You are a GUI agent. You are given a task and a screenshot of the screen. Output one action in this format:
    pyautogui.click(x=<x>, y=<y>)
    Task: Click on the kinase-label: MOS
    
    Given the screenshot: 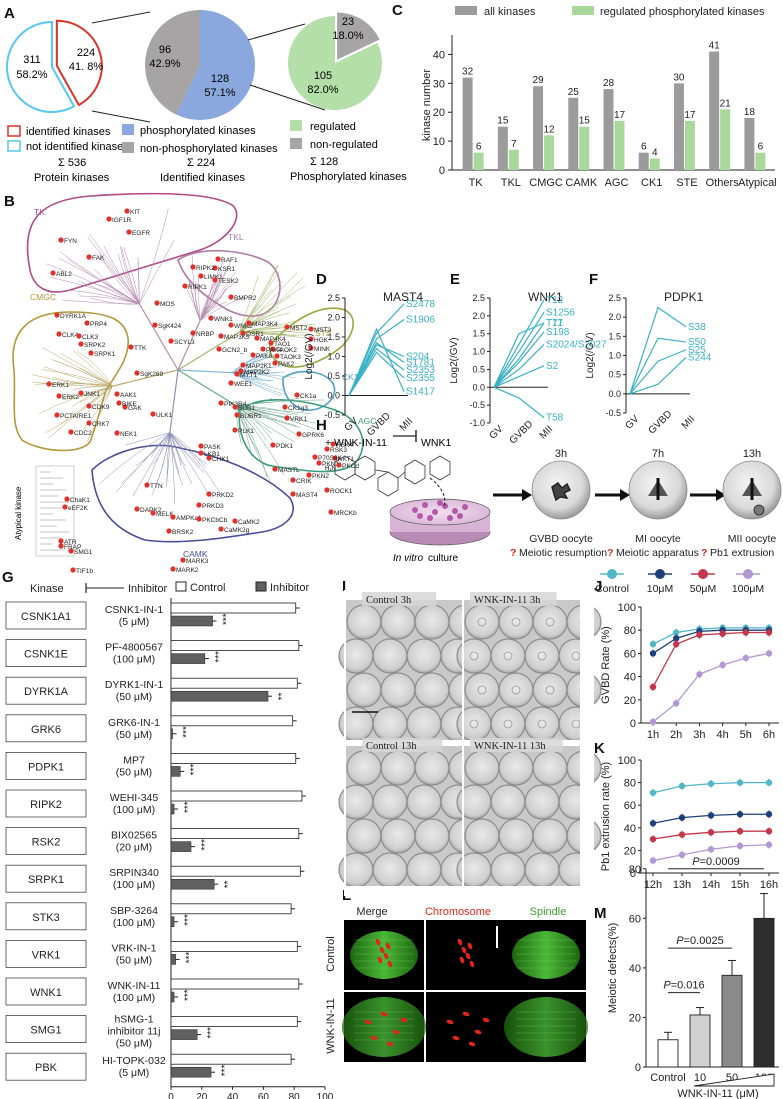 What is the action you would take?
    pyautogui.click(x=167, y=304)
    